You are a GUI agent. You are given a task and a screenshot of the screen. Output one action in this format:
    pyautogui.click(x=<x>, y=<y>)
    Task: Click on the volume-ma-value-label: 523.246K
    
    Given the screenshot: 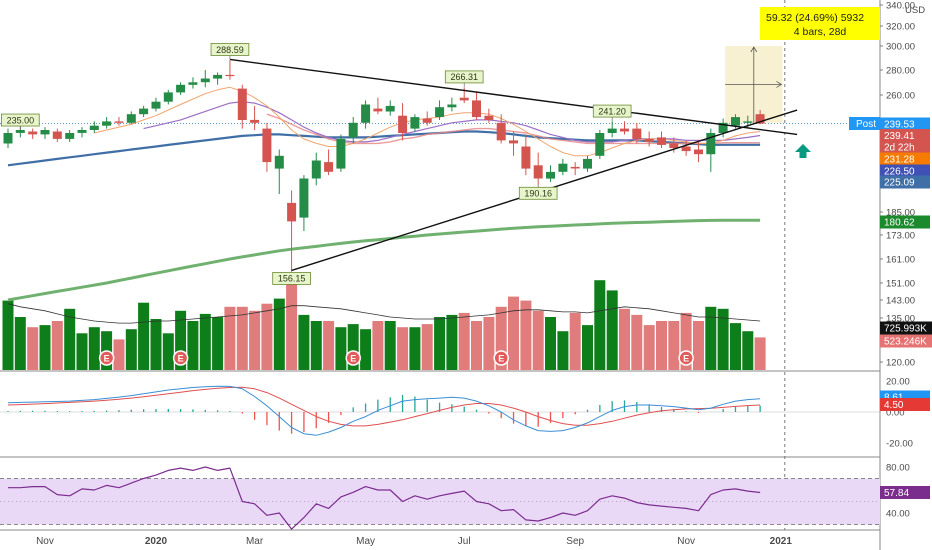 What is the action you would take?
    pyautogui.click(x=905, y=342)
    